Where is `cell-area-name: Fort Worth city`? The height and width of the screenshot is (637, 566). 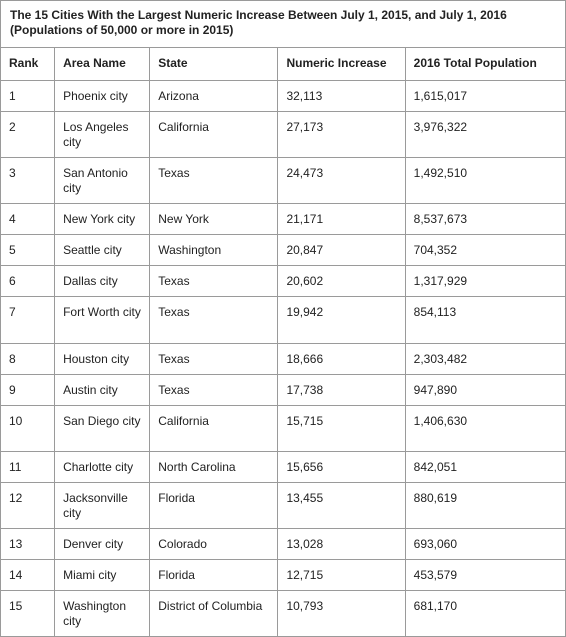 cell-area-name: Fort Worth city is located at coordinates (102, 320).